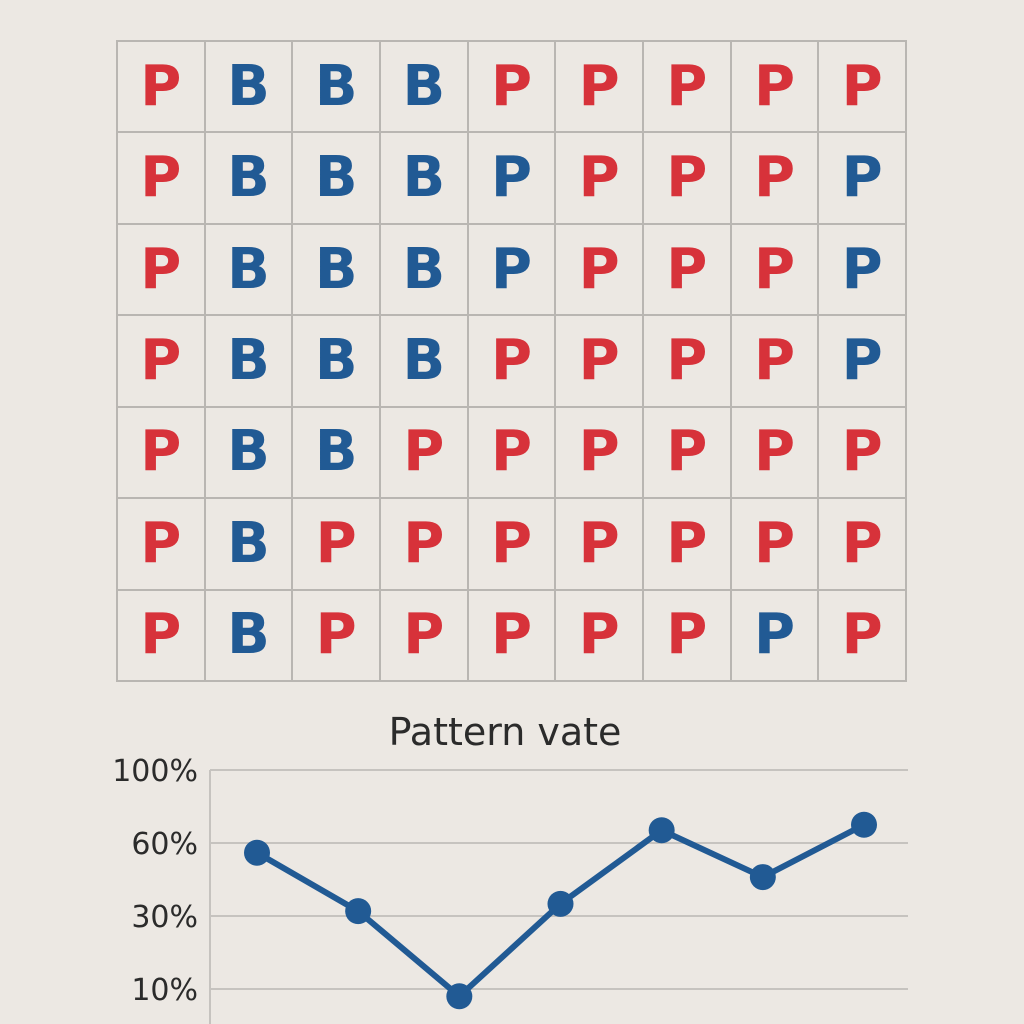  What do you see at coordinates (164, 917) in the screenshot?
I see `y-tick-label: 30%` at bounding box center [164, 917].